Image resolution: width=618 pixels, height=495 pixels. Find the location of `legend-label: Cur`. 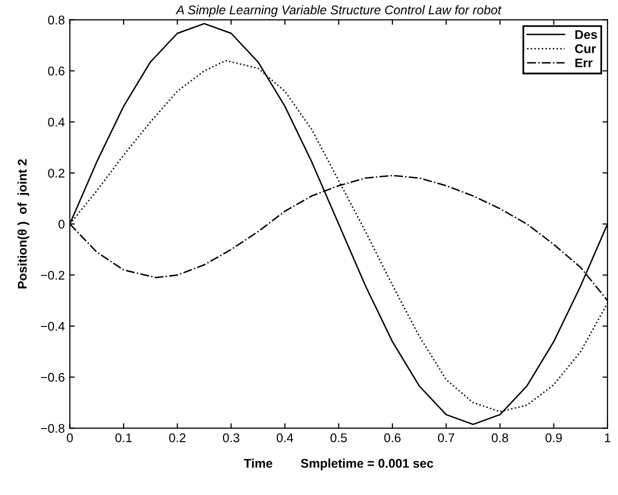

legend-label: Cur is located at coordinates (585, 49).